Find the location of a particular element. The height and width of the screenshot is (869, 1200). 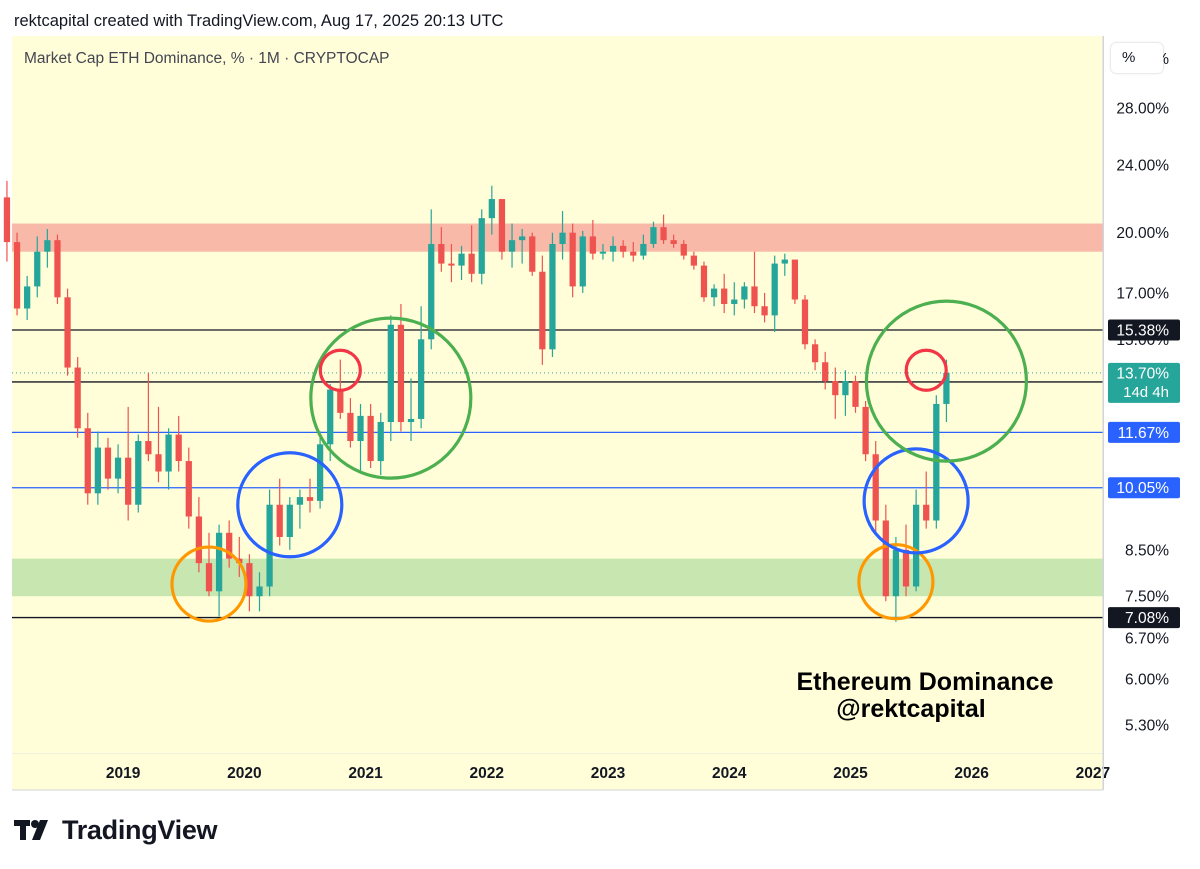

scale-toggle-button: % is located at coordinates (1137, 58).